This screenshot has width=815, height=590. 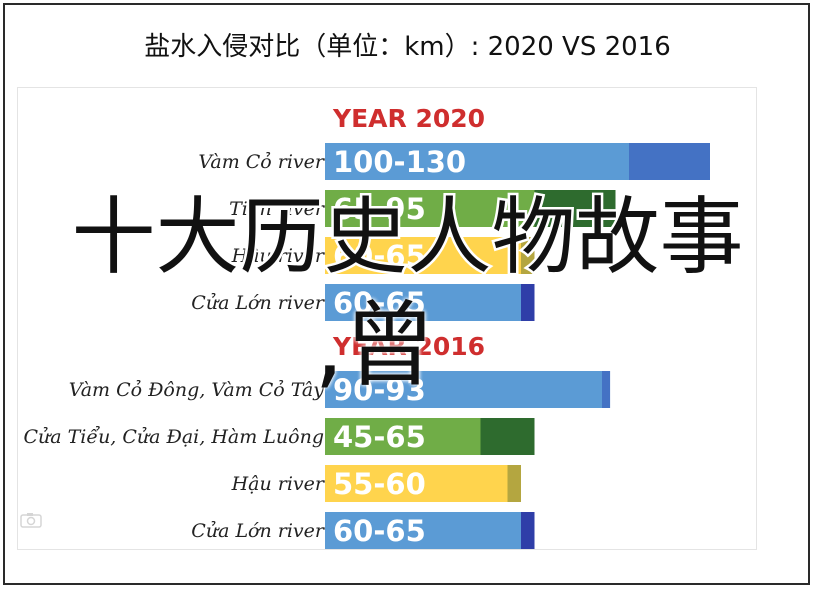 I want to click on category-label-0-1: Tiền river, so click(x=277, y=209).